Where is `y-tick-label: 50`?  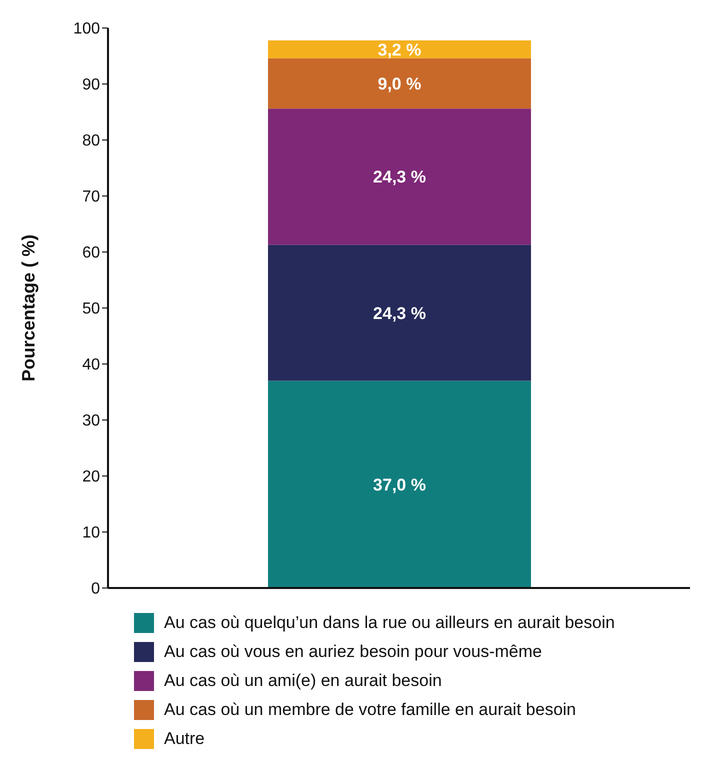 y-tick-label: 50 is located at coordinates (91, 309).